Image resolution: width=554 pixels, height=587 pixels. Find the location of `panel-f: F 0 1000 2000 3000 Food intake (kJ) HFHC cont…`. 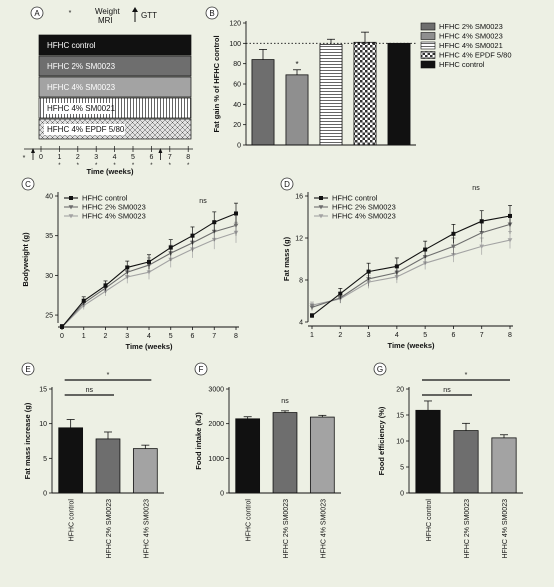

panel-f: F 0 1000 2000 3000 Food intake (kJ) HFHC cont… is located at coordinates (267, 460).